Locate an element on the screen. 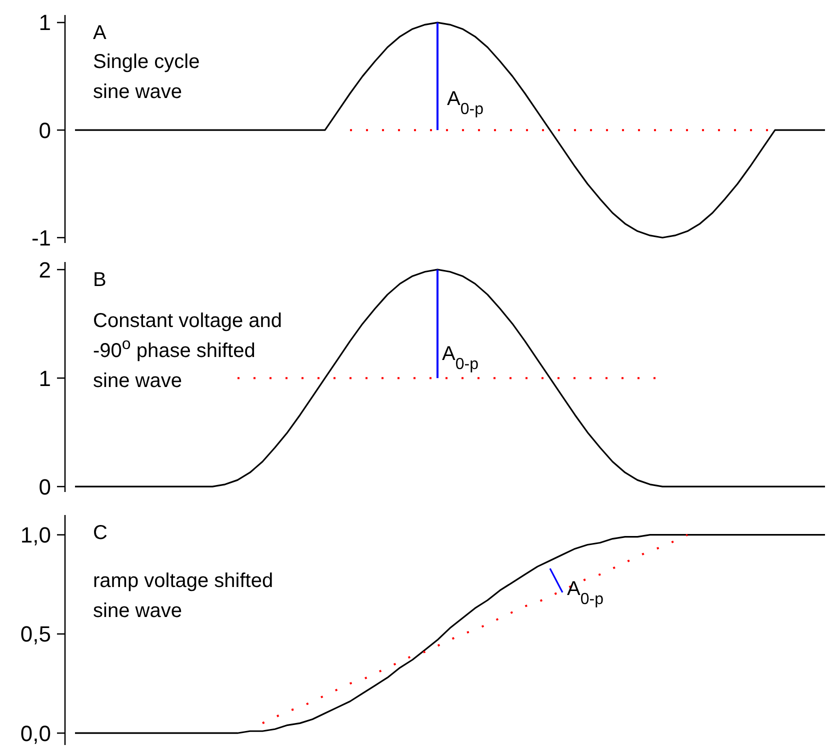 This screenshot has width=830, height=751. chart-title: C is located at coordinates (100, 533).